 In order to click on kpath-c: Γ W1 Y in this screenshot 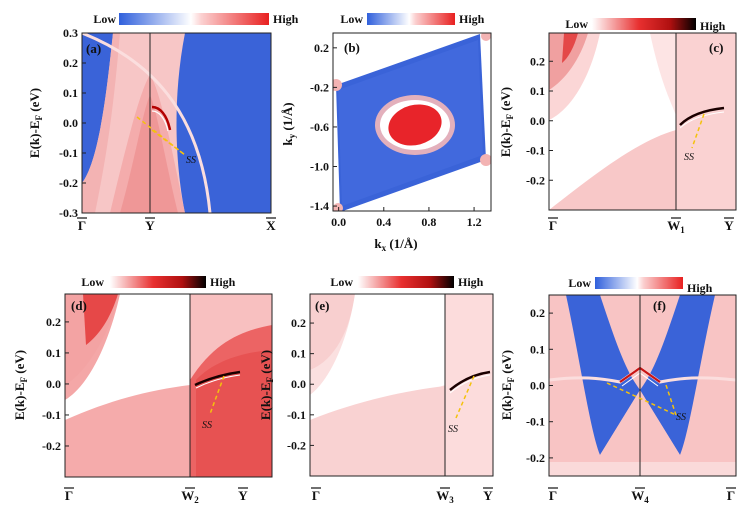, I will do `click(641, 226)`.